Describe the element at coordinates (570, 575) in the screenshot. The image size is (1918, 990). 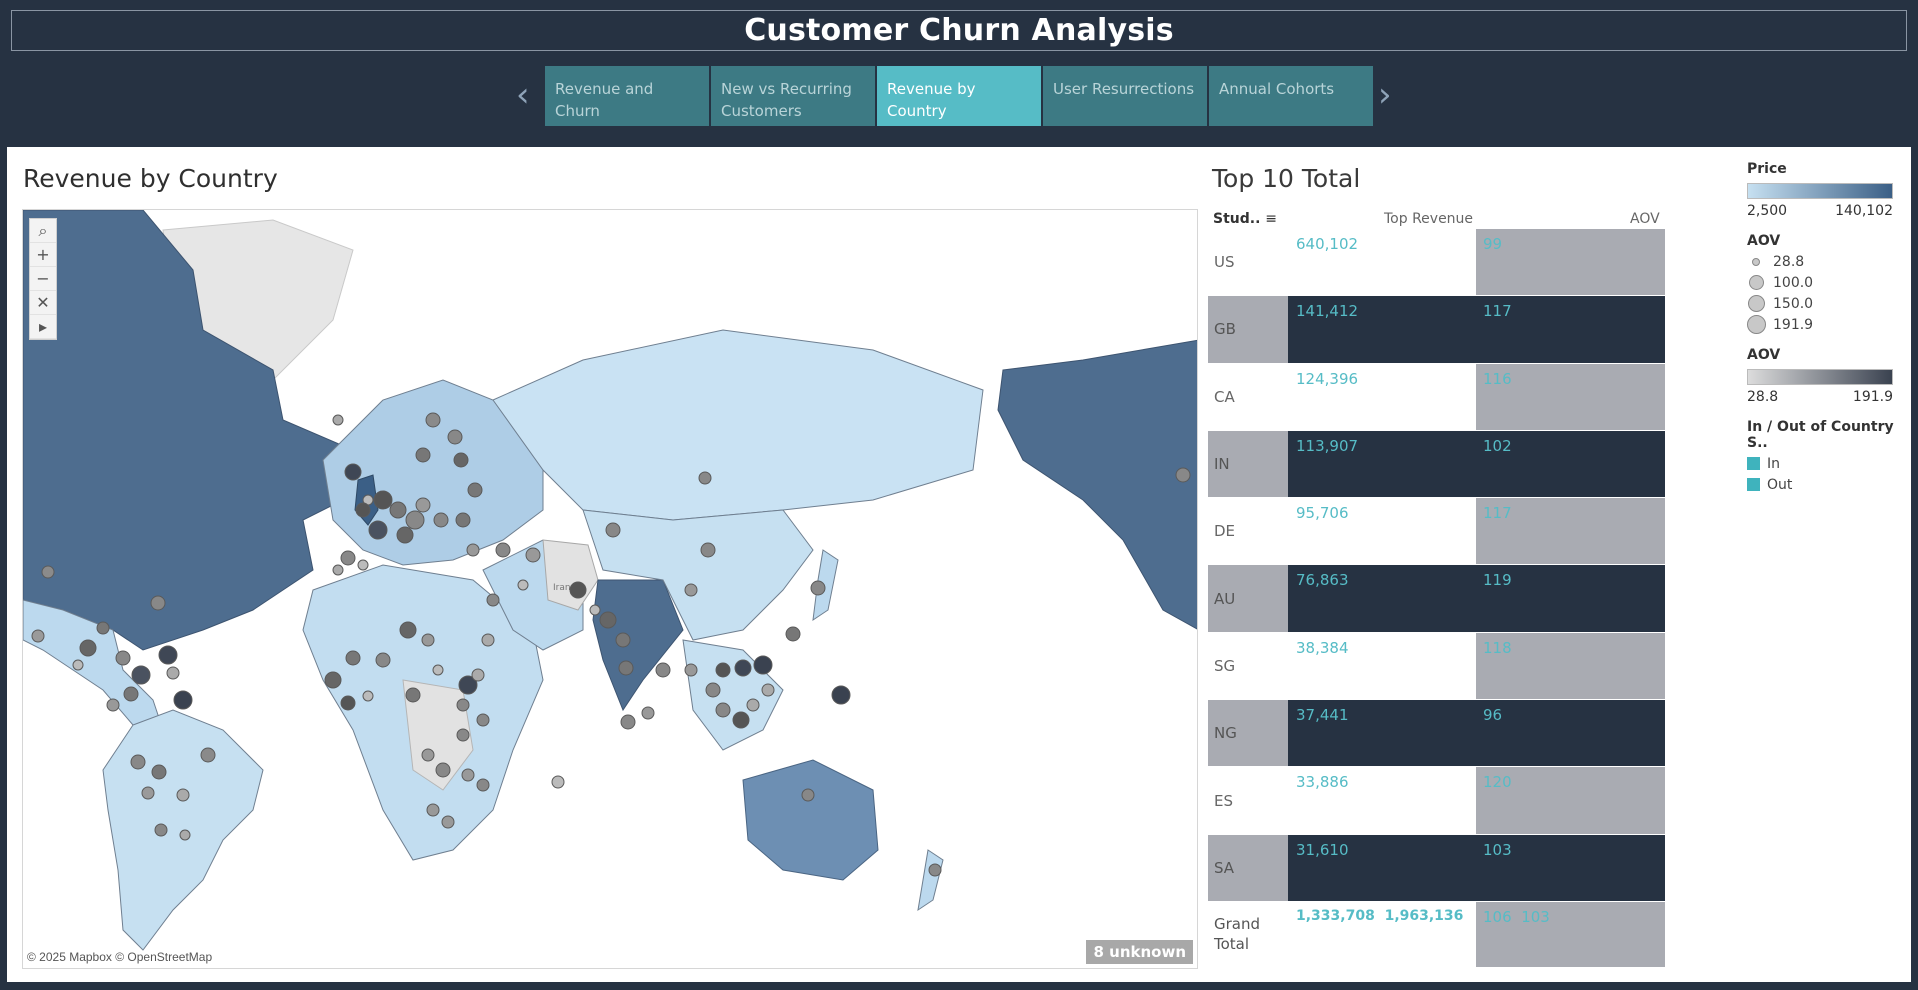
I see `map-region-iran` at that location.